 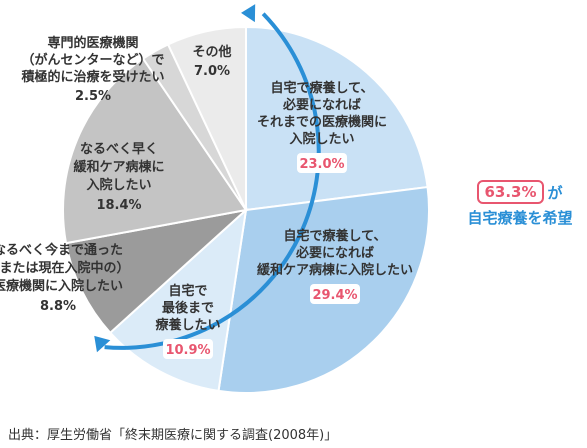 I want to click on slice-label-3: なるべく今まで通った （または現在入院中の） 医療機関に入院したい 8.8%, so click(x=65, y=278).